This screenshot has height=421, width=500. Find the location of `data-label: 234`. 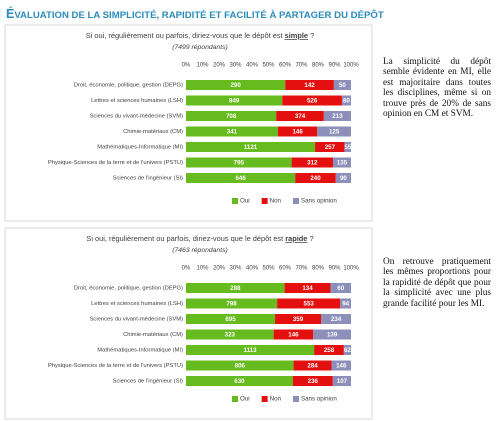

data-label: 234 is located at coordinates (336, 319).